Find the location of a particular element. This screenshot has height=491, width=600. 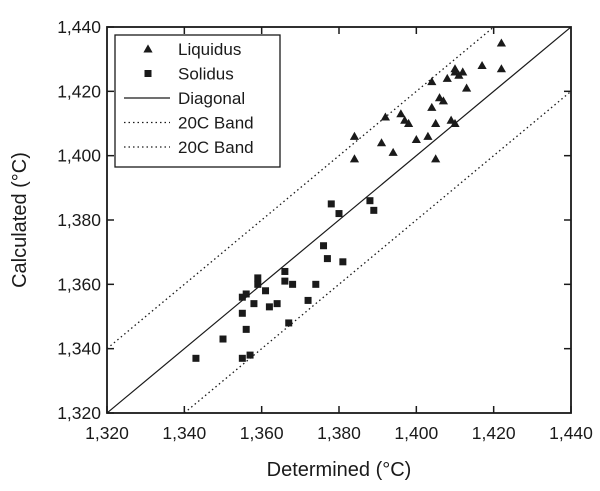

x-tick-label: 1,380 is located at coordinates (339, 433).